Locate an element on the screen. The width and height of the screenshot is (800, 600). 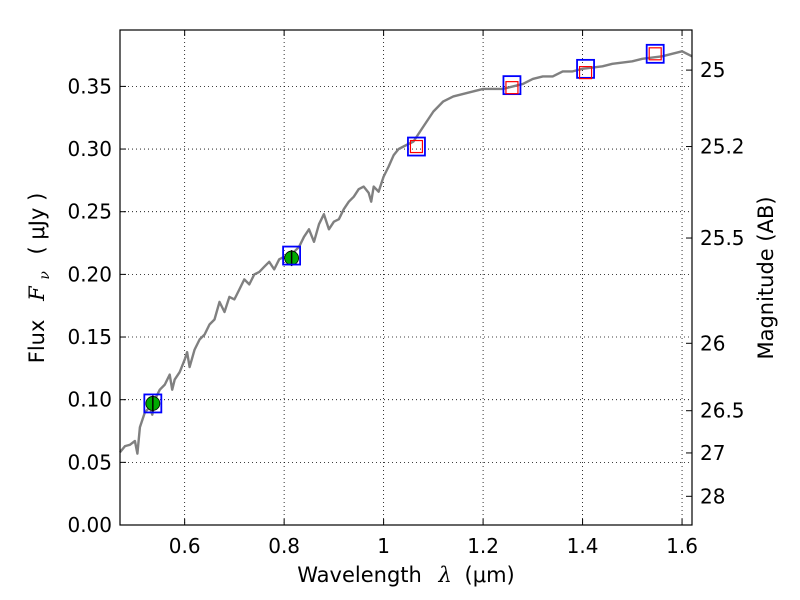
y2-tick-label: 26 is located at coordinates (712, 343).